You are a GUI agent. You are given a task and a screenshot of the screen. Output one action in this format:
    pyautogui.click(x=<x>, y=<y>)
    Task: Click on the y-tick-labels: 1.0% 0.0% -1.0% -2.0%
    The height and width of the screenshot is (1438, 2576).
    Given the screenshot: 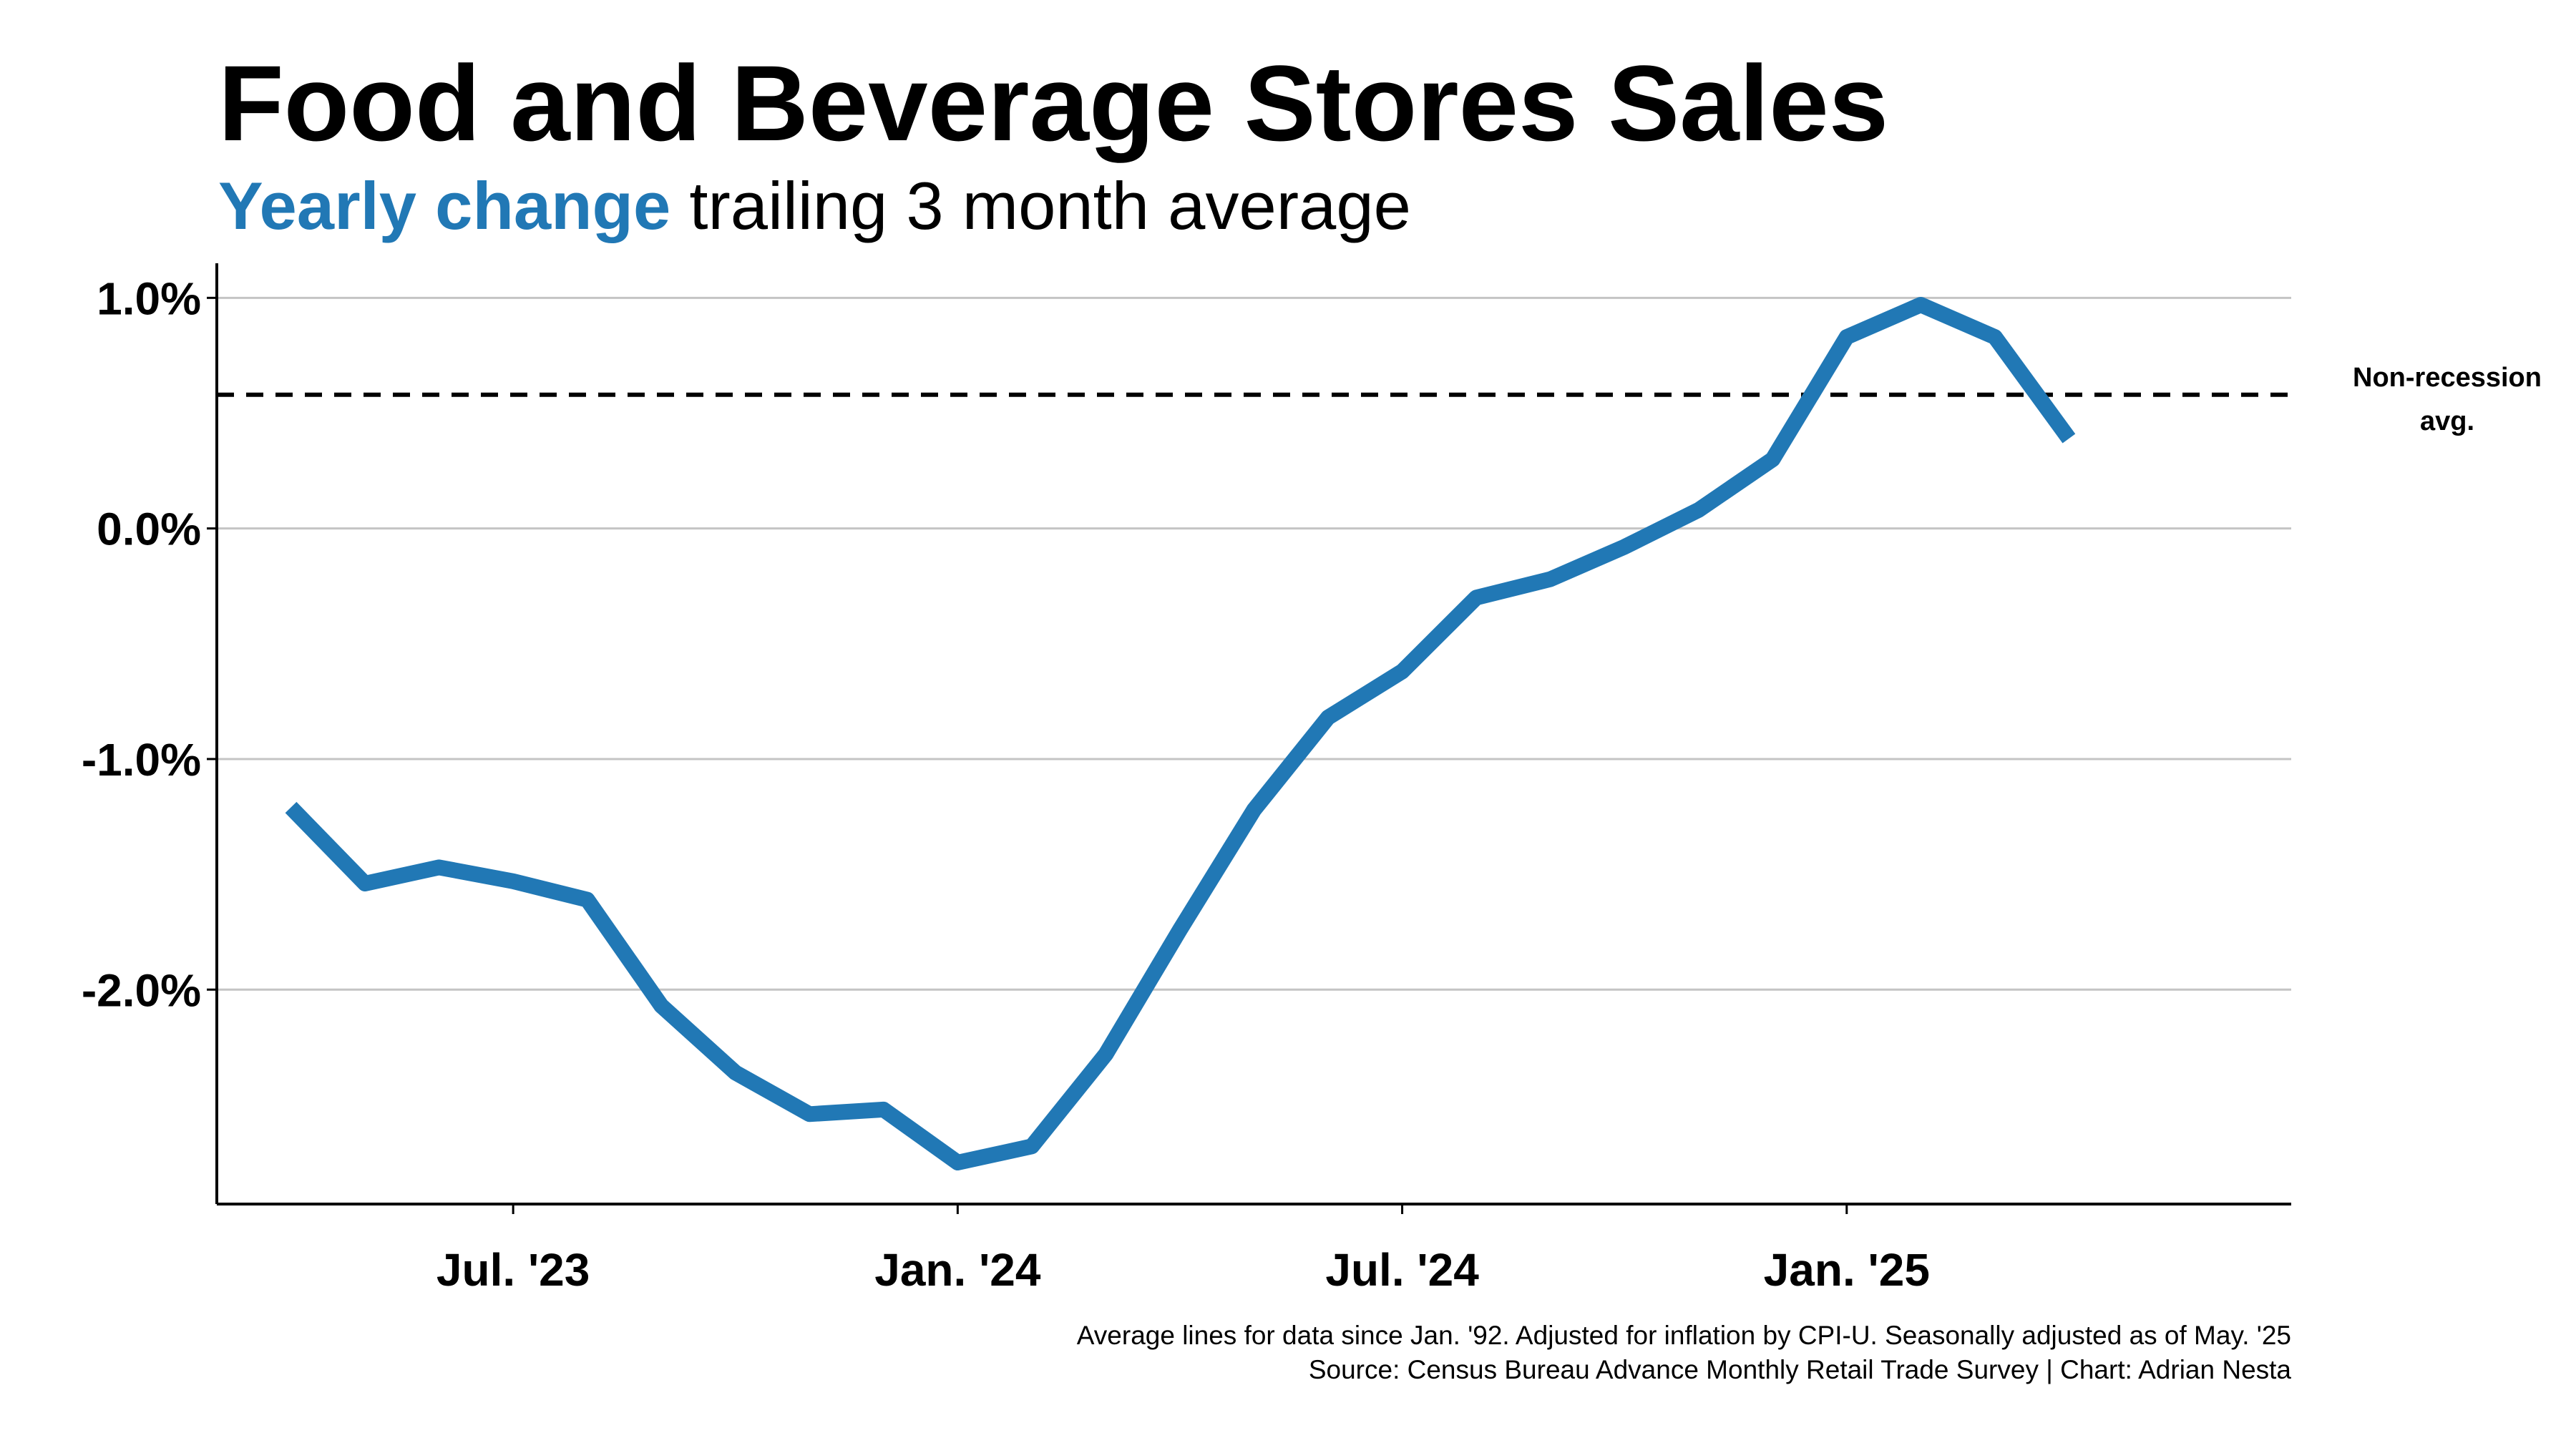 What is the action you would take?
    pyautogui.click(x=141, y=644)
    